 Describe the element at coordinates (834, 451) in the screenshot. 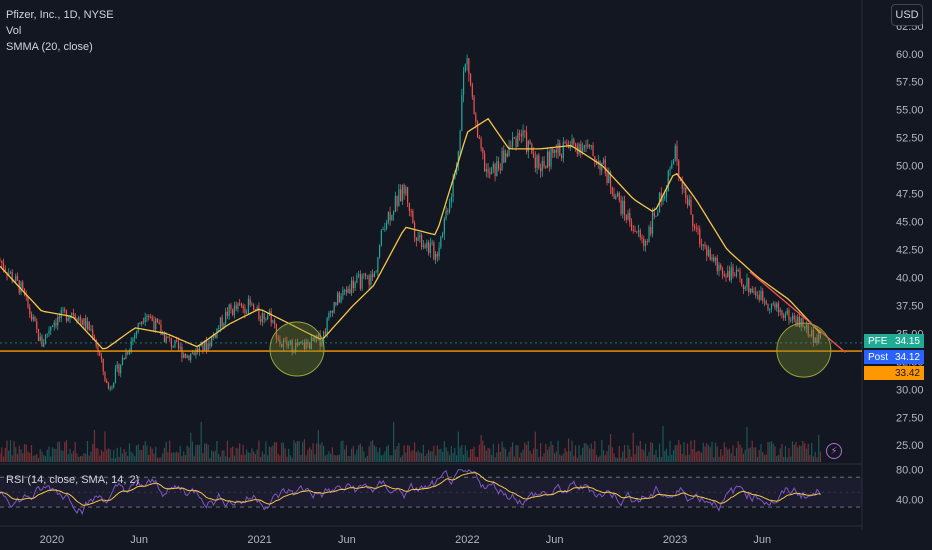

I see `lightning-icon: ⚡` at that location.